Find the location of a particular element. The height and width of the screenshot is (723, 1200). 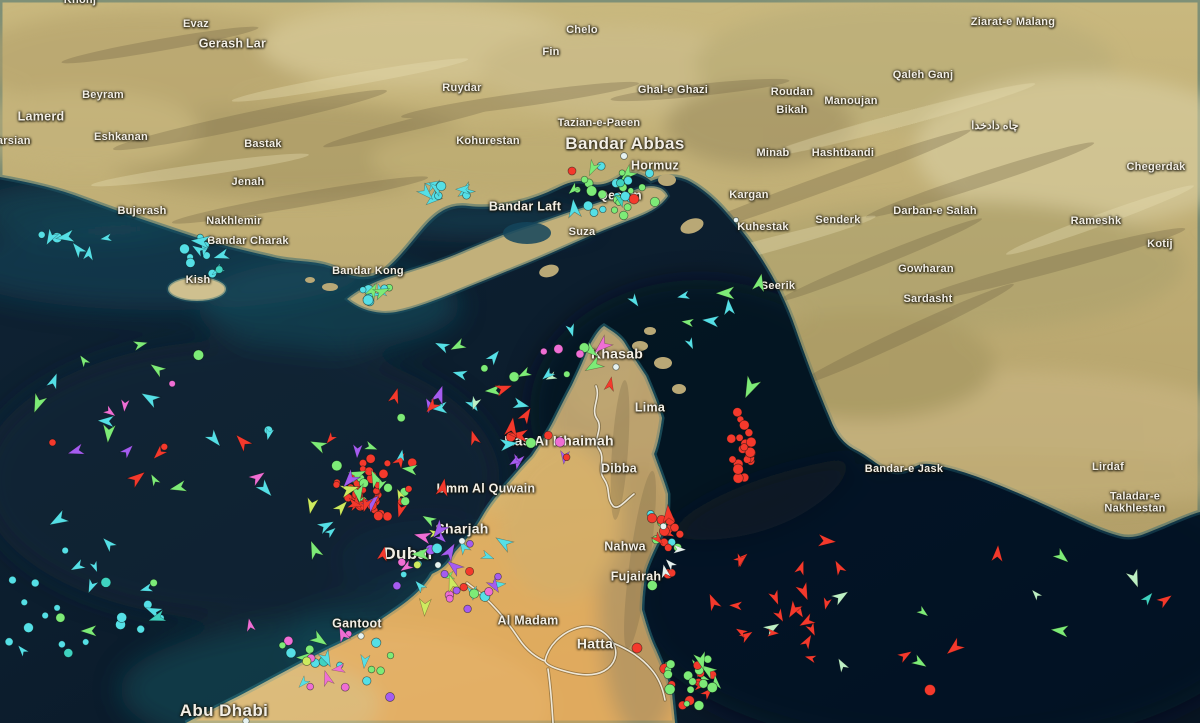

vessel-marker-charak-coast-traffic is located at coordinates (106, 237).